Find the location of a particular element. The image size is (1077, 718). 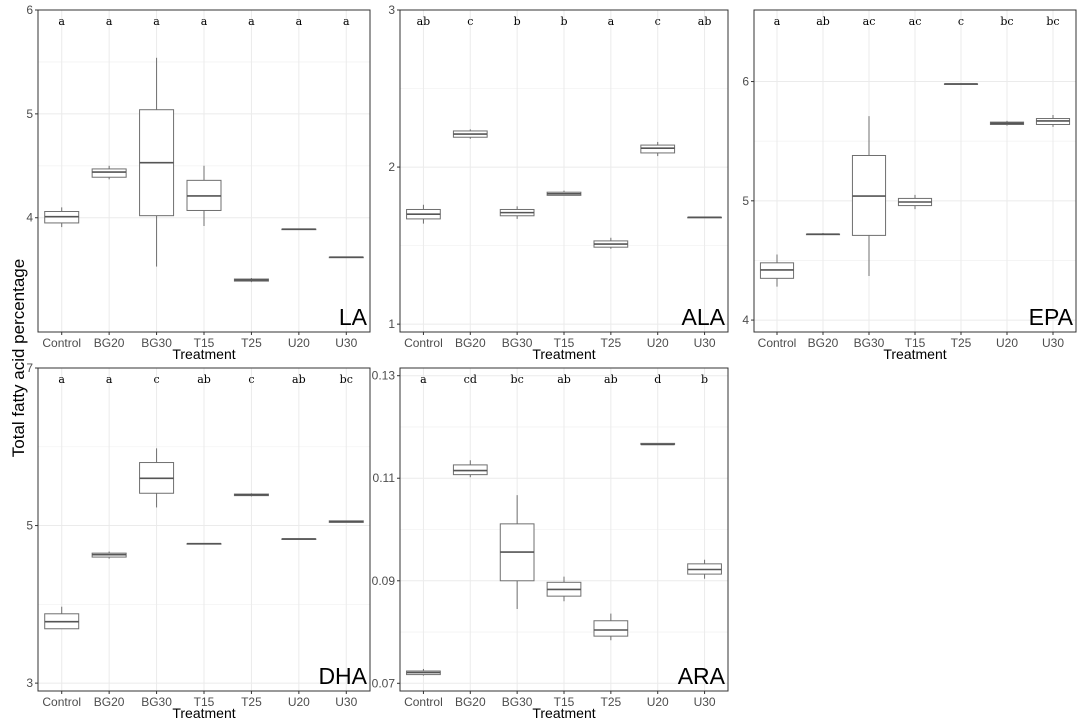

panel-label: ALA is located at coordinates (704, 317).